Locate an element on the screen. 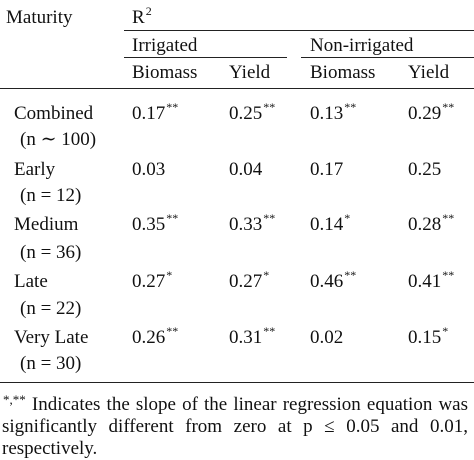  header-irrigated: Irrigated is located at coordinates (165, 45).